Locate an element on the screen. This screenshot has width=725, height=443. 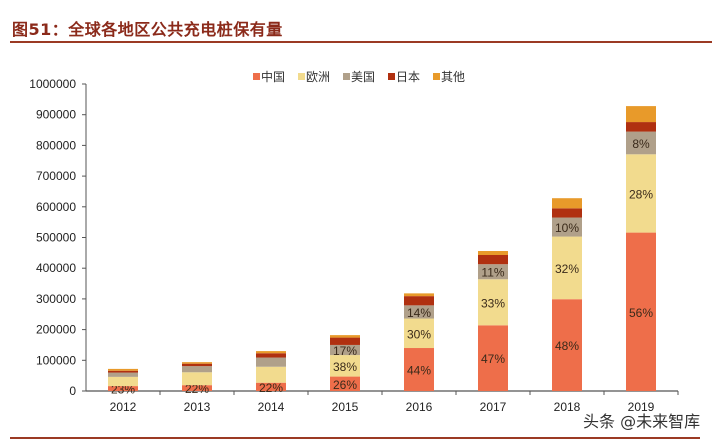
y-tick-label: 300000 is located at coordinates (56, 299).